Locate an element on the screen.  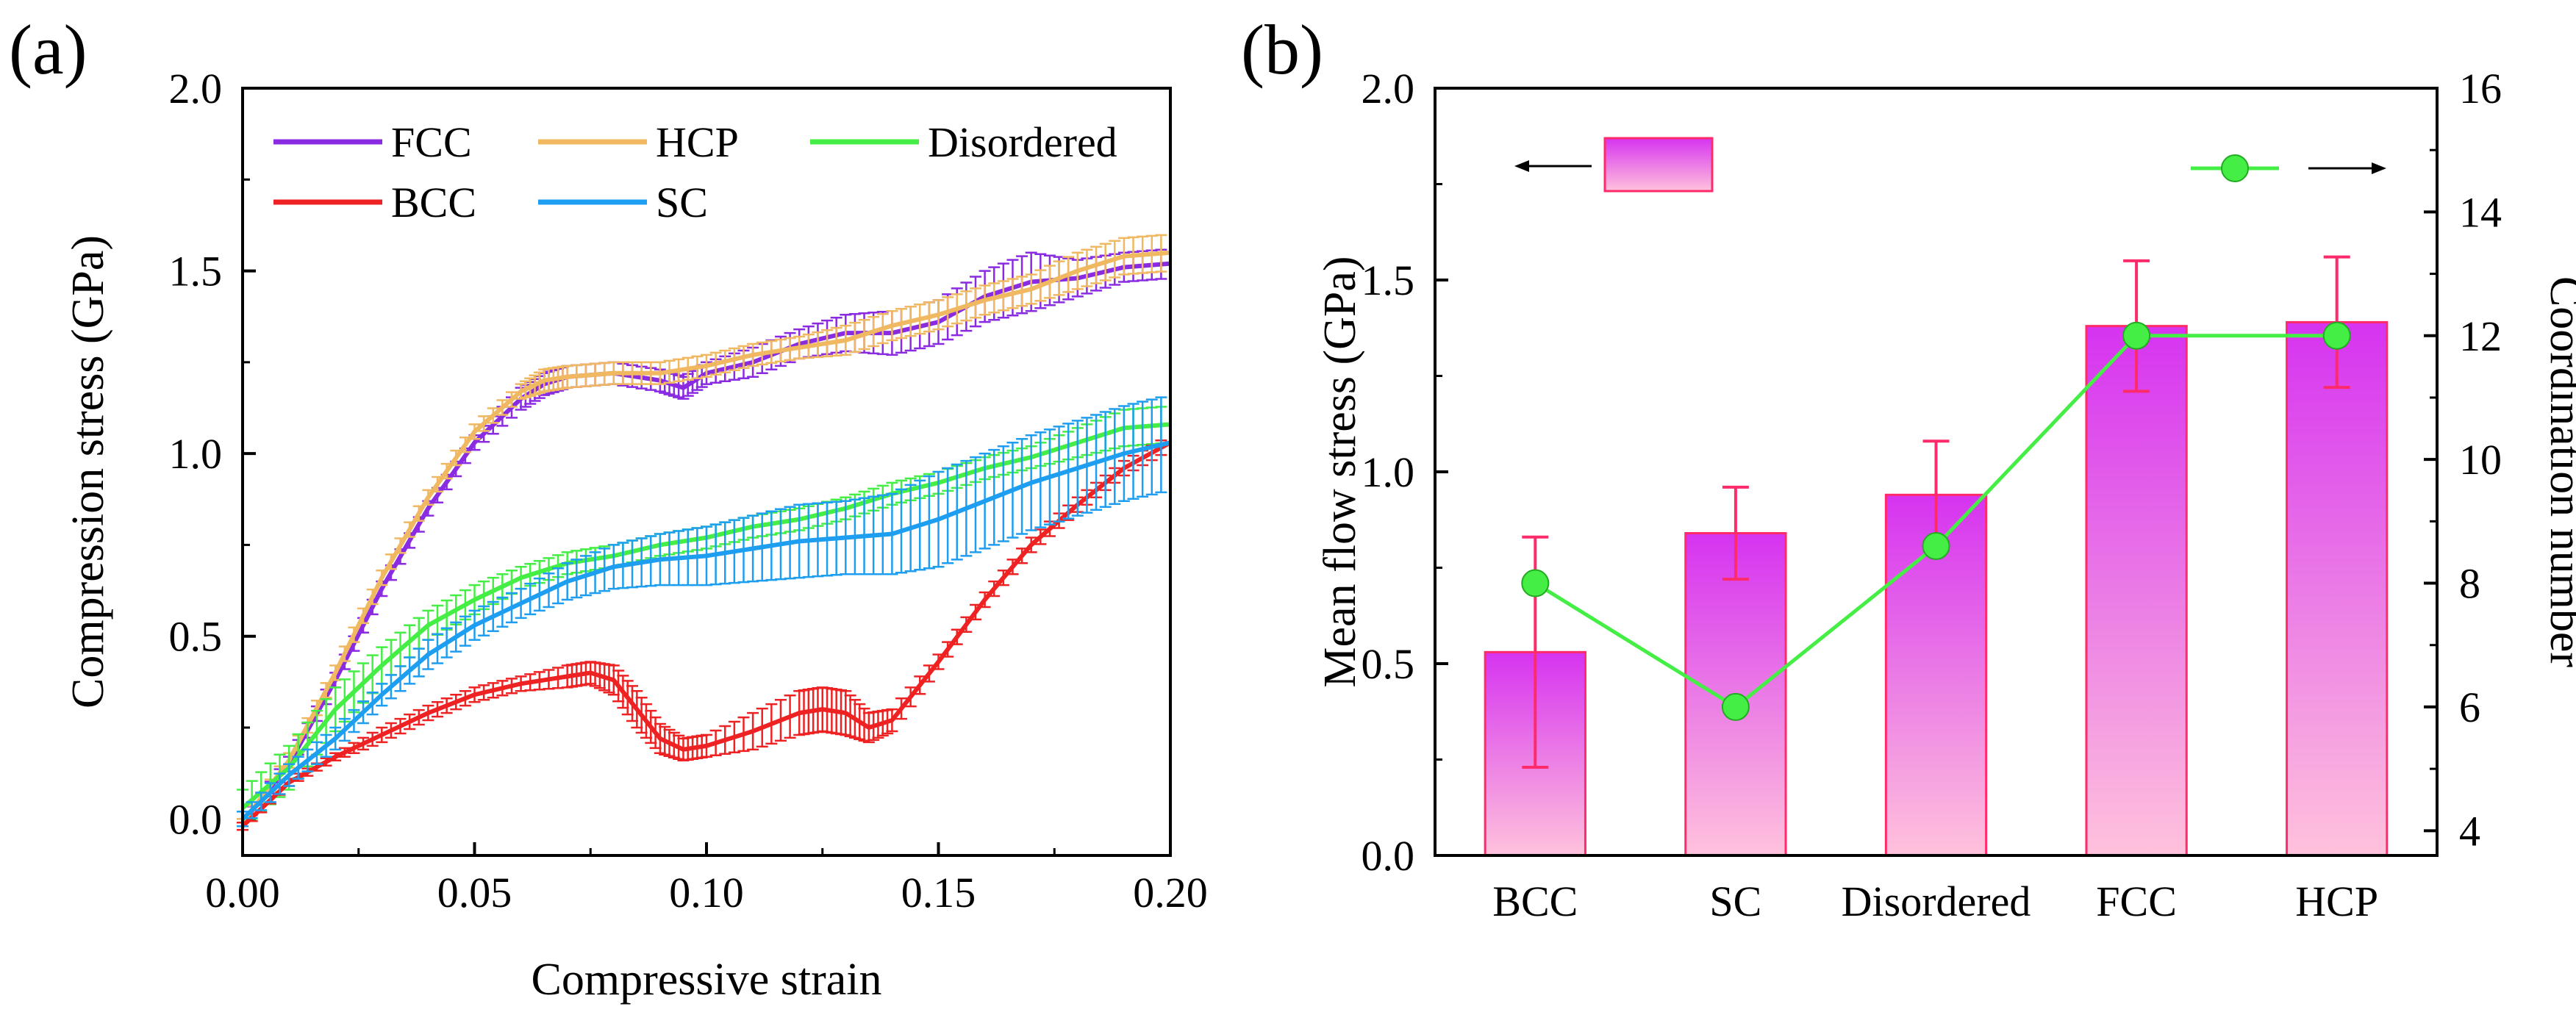
legend-label-hcp: HCP is located at coordinates (697, 142).